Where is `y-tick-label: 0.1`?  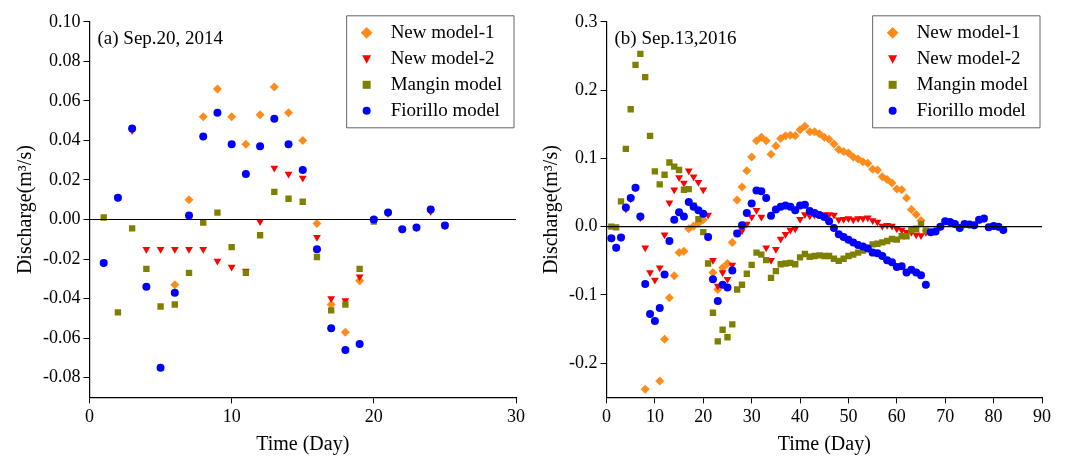
y-tick-label: 0.1 is located at coordinates (586, 157).